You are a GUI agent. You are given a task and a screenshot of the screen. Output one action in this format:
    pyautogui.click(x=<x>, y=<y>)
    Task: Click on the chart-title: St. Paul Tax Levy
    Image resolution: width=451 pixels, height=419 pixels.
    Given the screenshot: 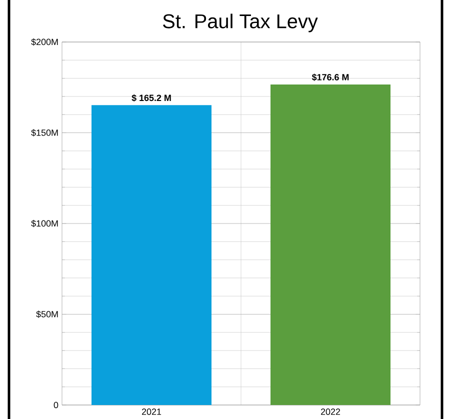 What is the action you would take?
    pyautogui.click(x=240, y=23)
    